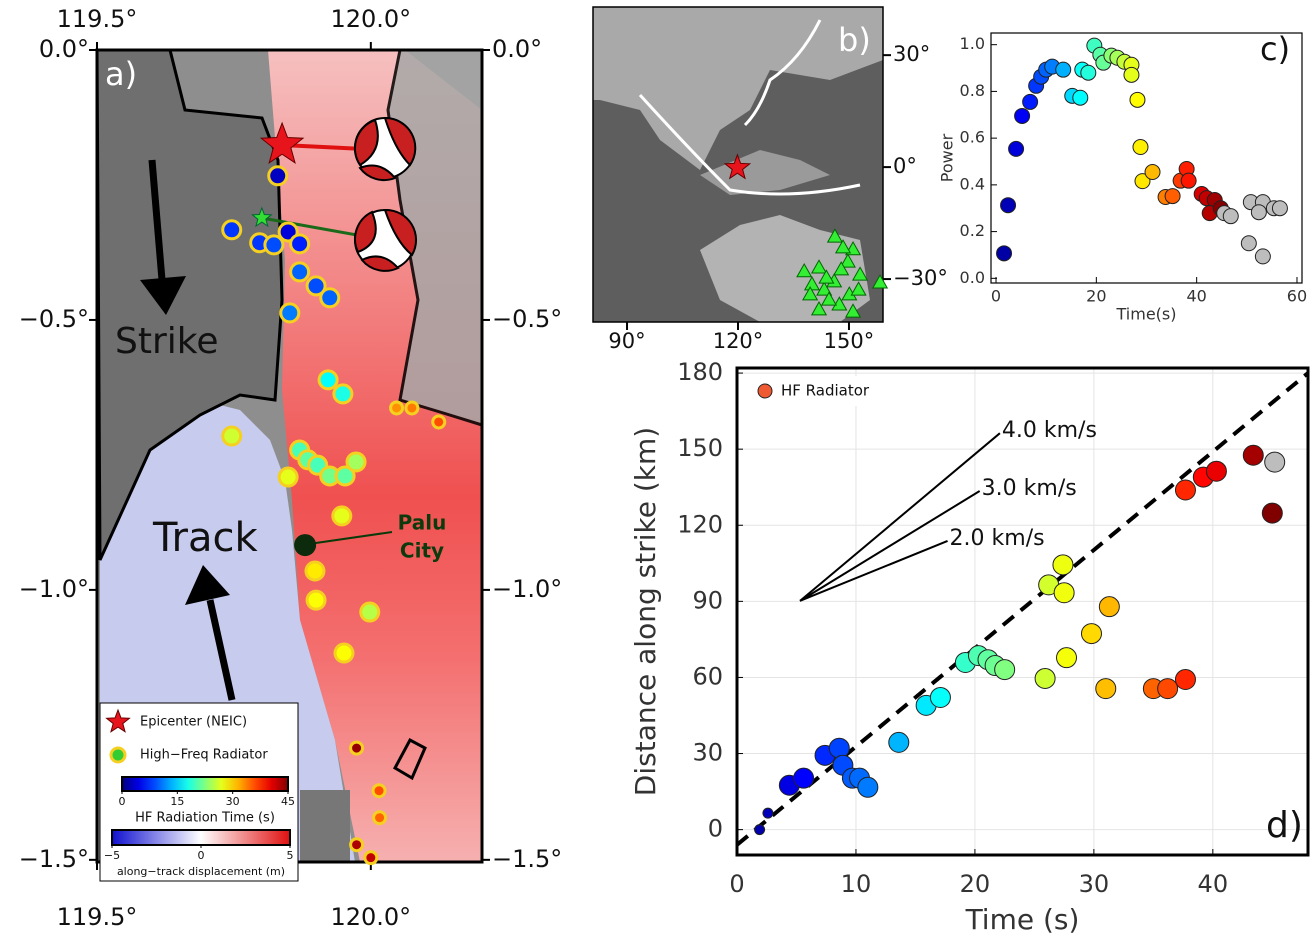 The height and width of the screenshot is (942, 1312). I want to click on x-tick-label: 120.0°, so click(370, 19).